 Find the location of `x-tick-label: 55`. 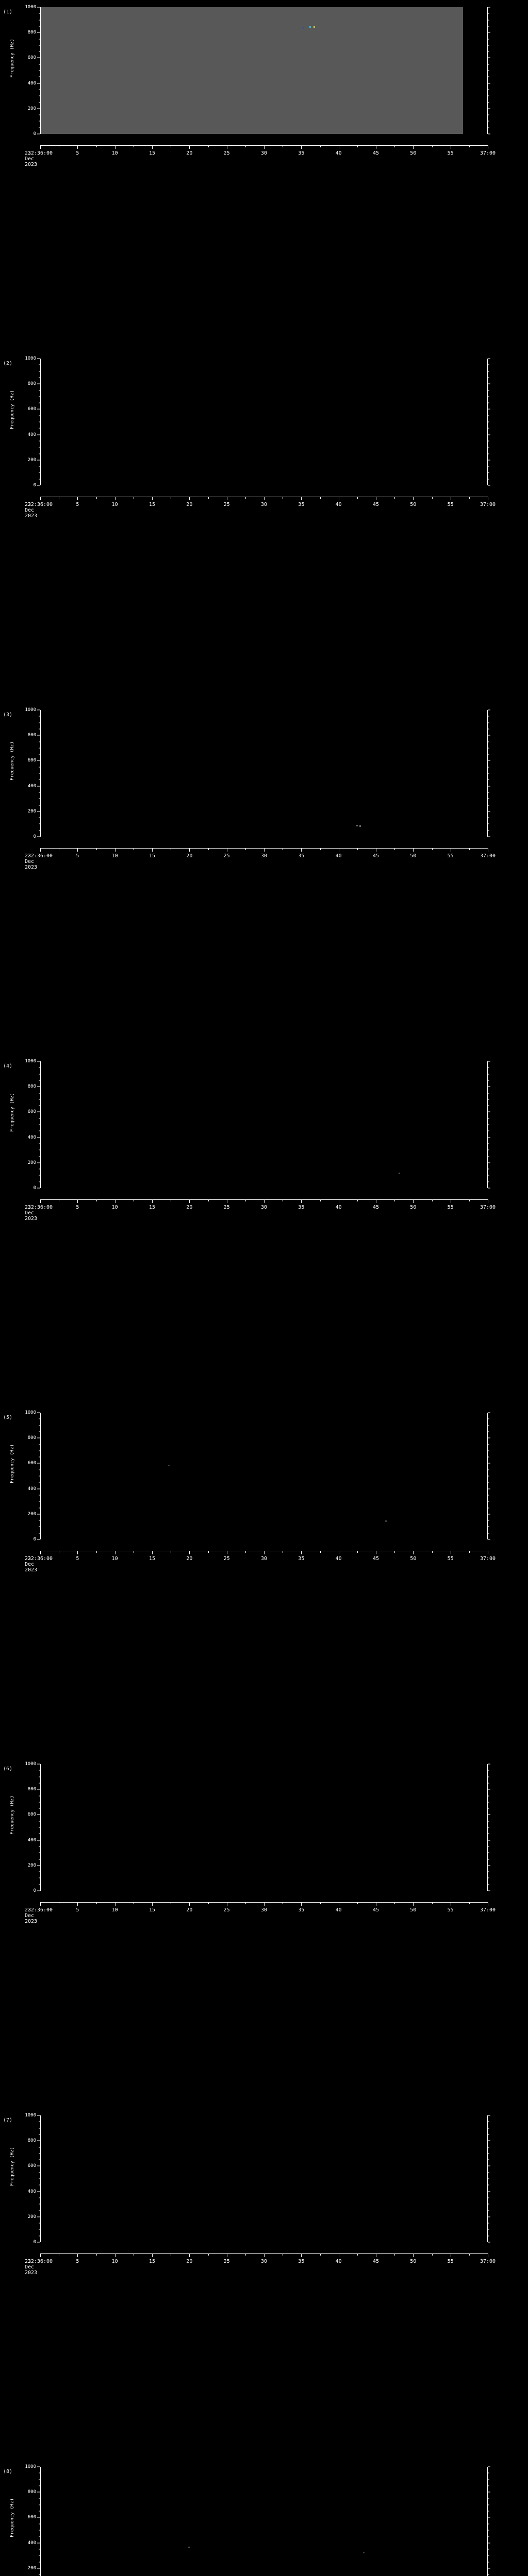

x-tick-label: 55 is located at coordinates (450, 153).